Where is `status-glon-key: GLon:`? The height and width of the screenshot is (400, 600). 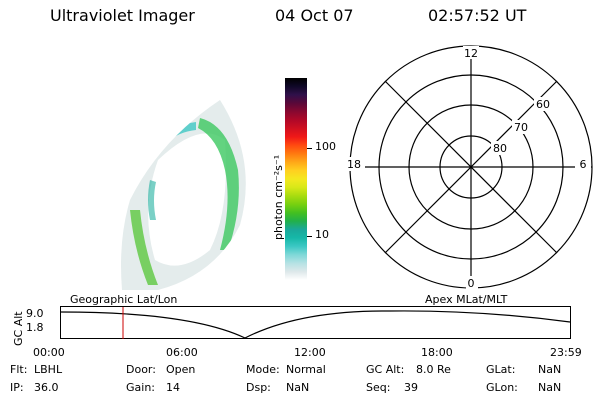 status-glon-key: GLon: is located at coordinates (502, 387).